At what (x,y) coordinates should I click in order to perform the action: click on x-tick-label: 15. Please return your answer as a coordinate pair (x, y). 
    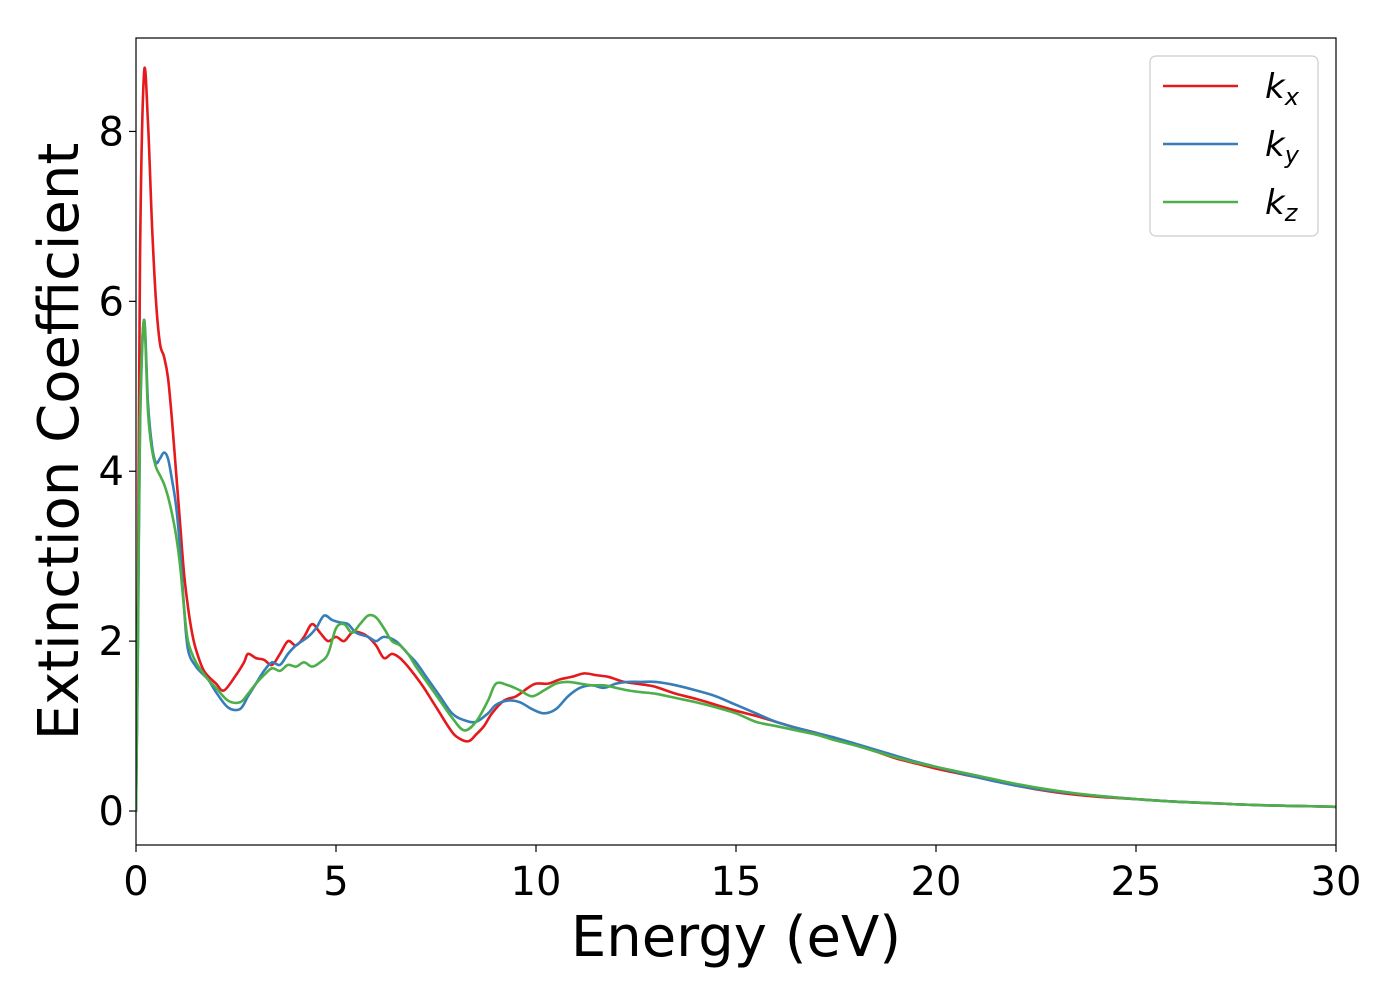
    Looking at the image, I should click on (736, 882).